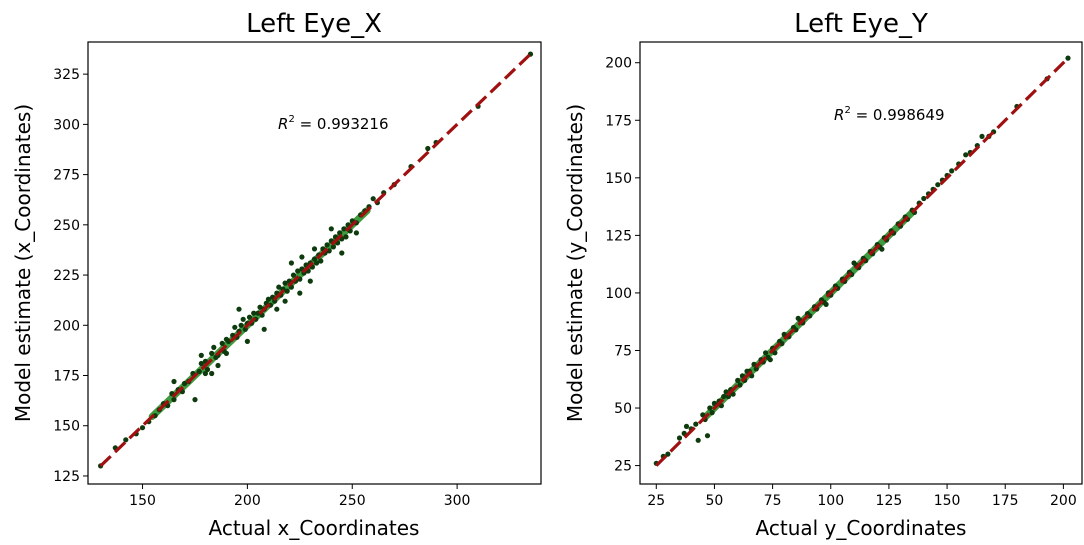 The height and width of the screenshot is (545, 1084). I want to click on x-axis-label: Actual x_Coordinates, so click(314, 528).